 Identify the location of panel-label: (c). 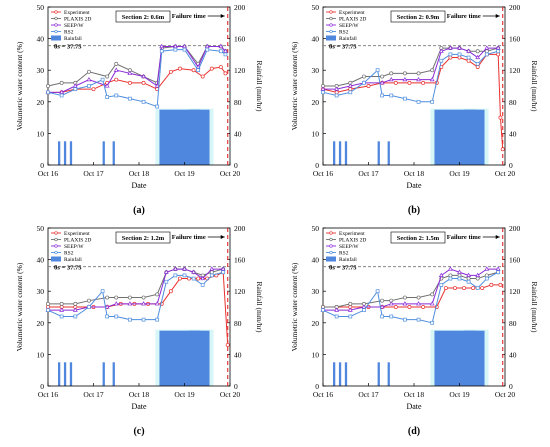
(138, 431).